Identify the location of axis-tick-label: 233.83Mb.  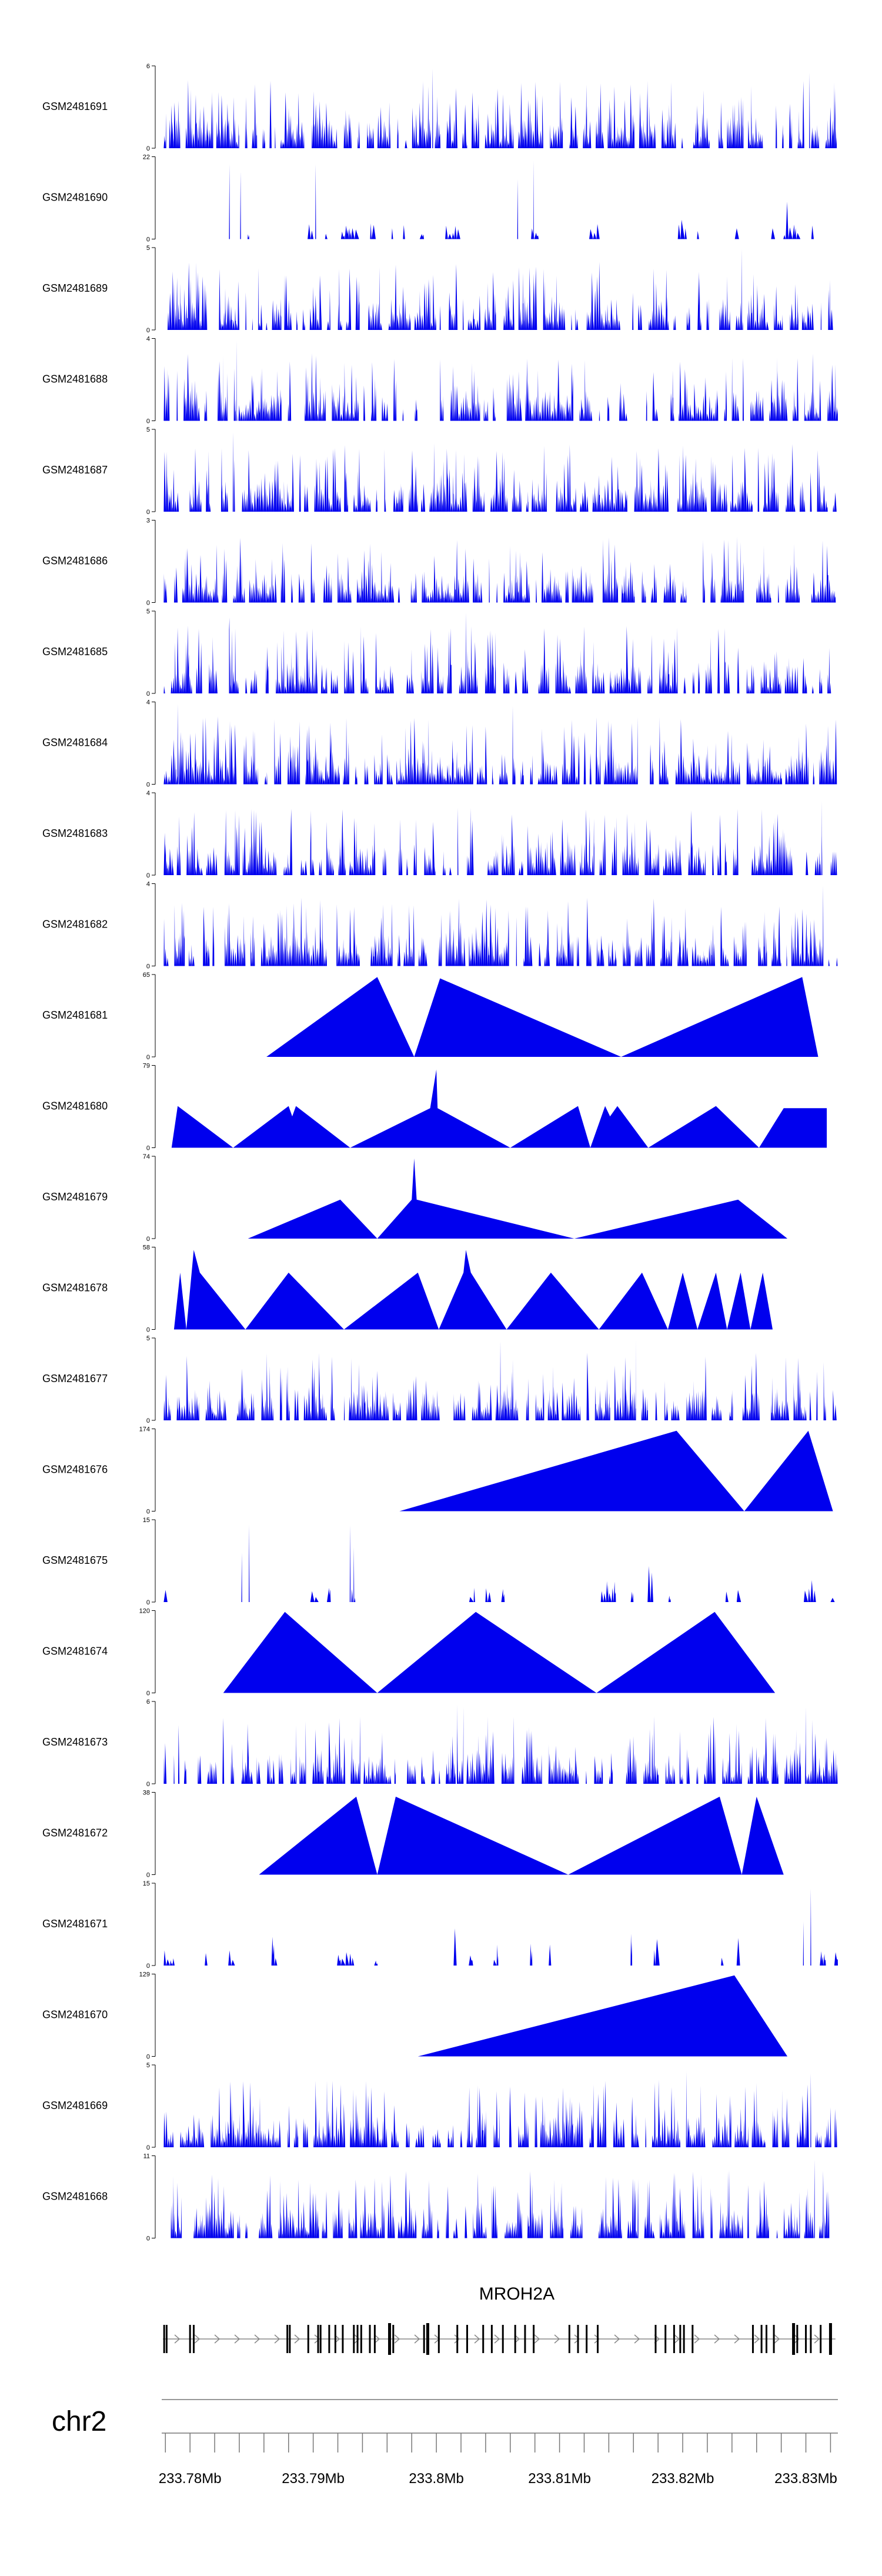
(805, 2479).